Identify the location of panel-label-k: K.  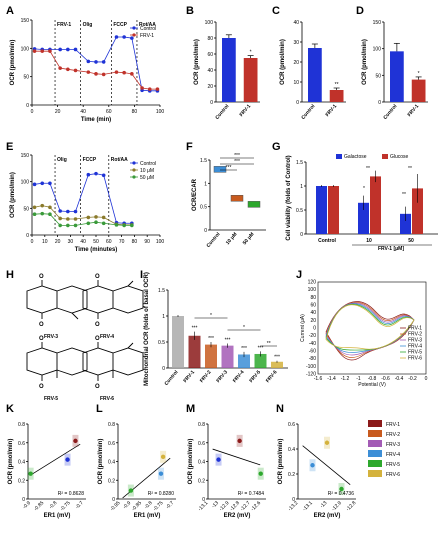
(10, 409).